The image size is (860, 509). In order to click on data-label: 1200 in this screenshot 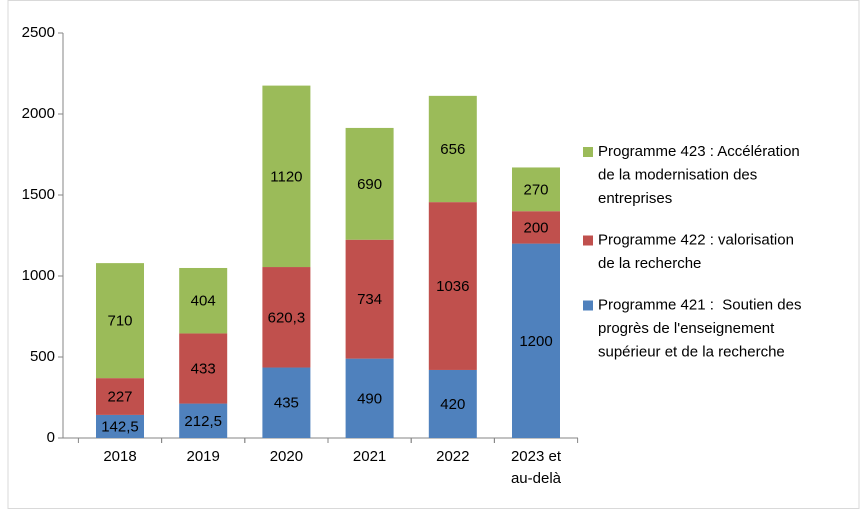, I will do `click(535, 341)`.